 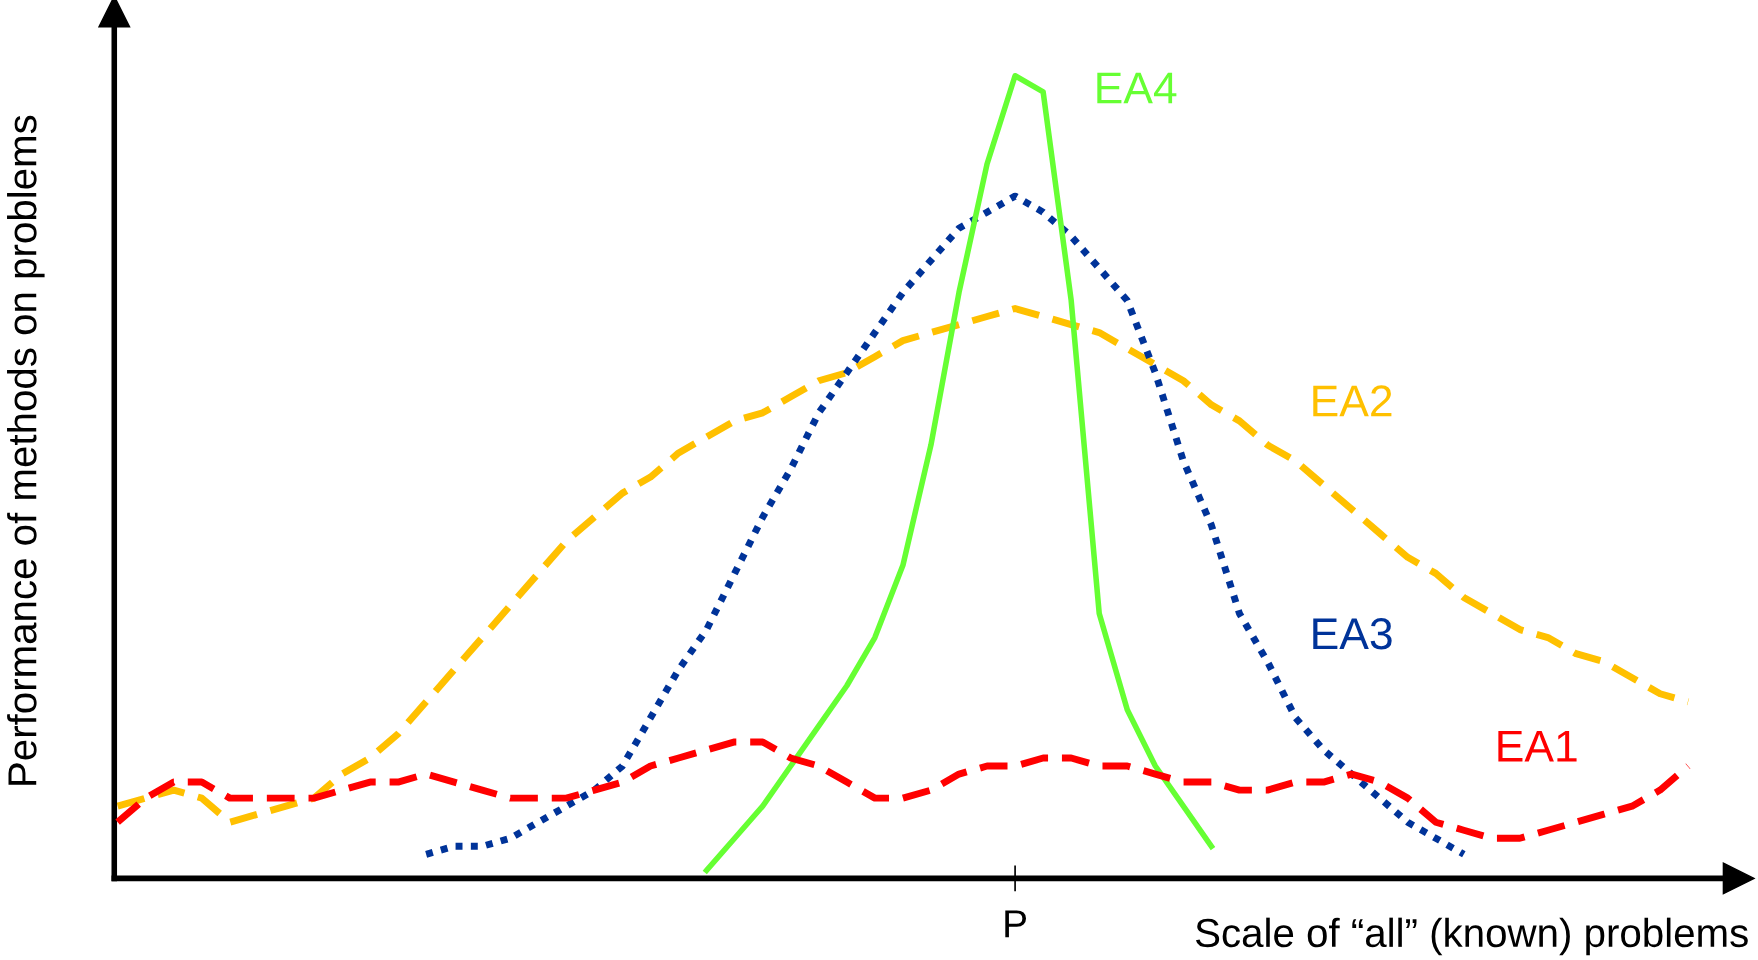 What do you see at coordinates (1471, 936) in the screenshot?
I see `x-axis-title: Scale of “all” (known) problems` at bounding box center [1471, 936].